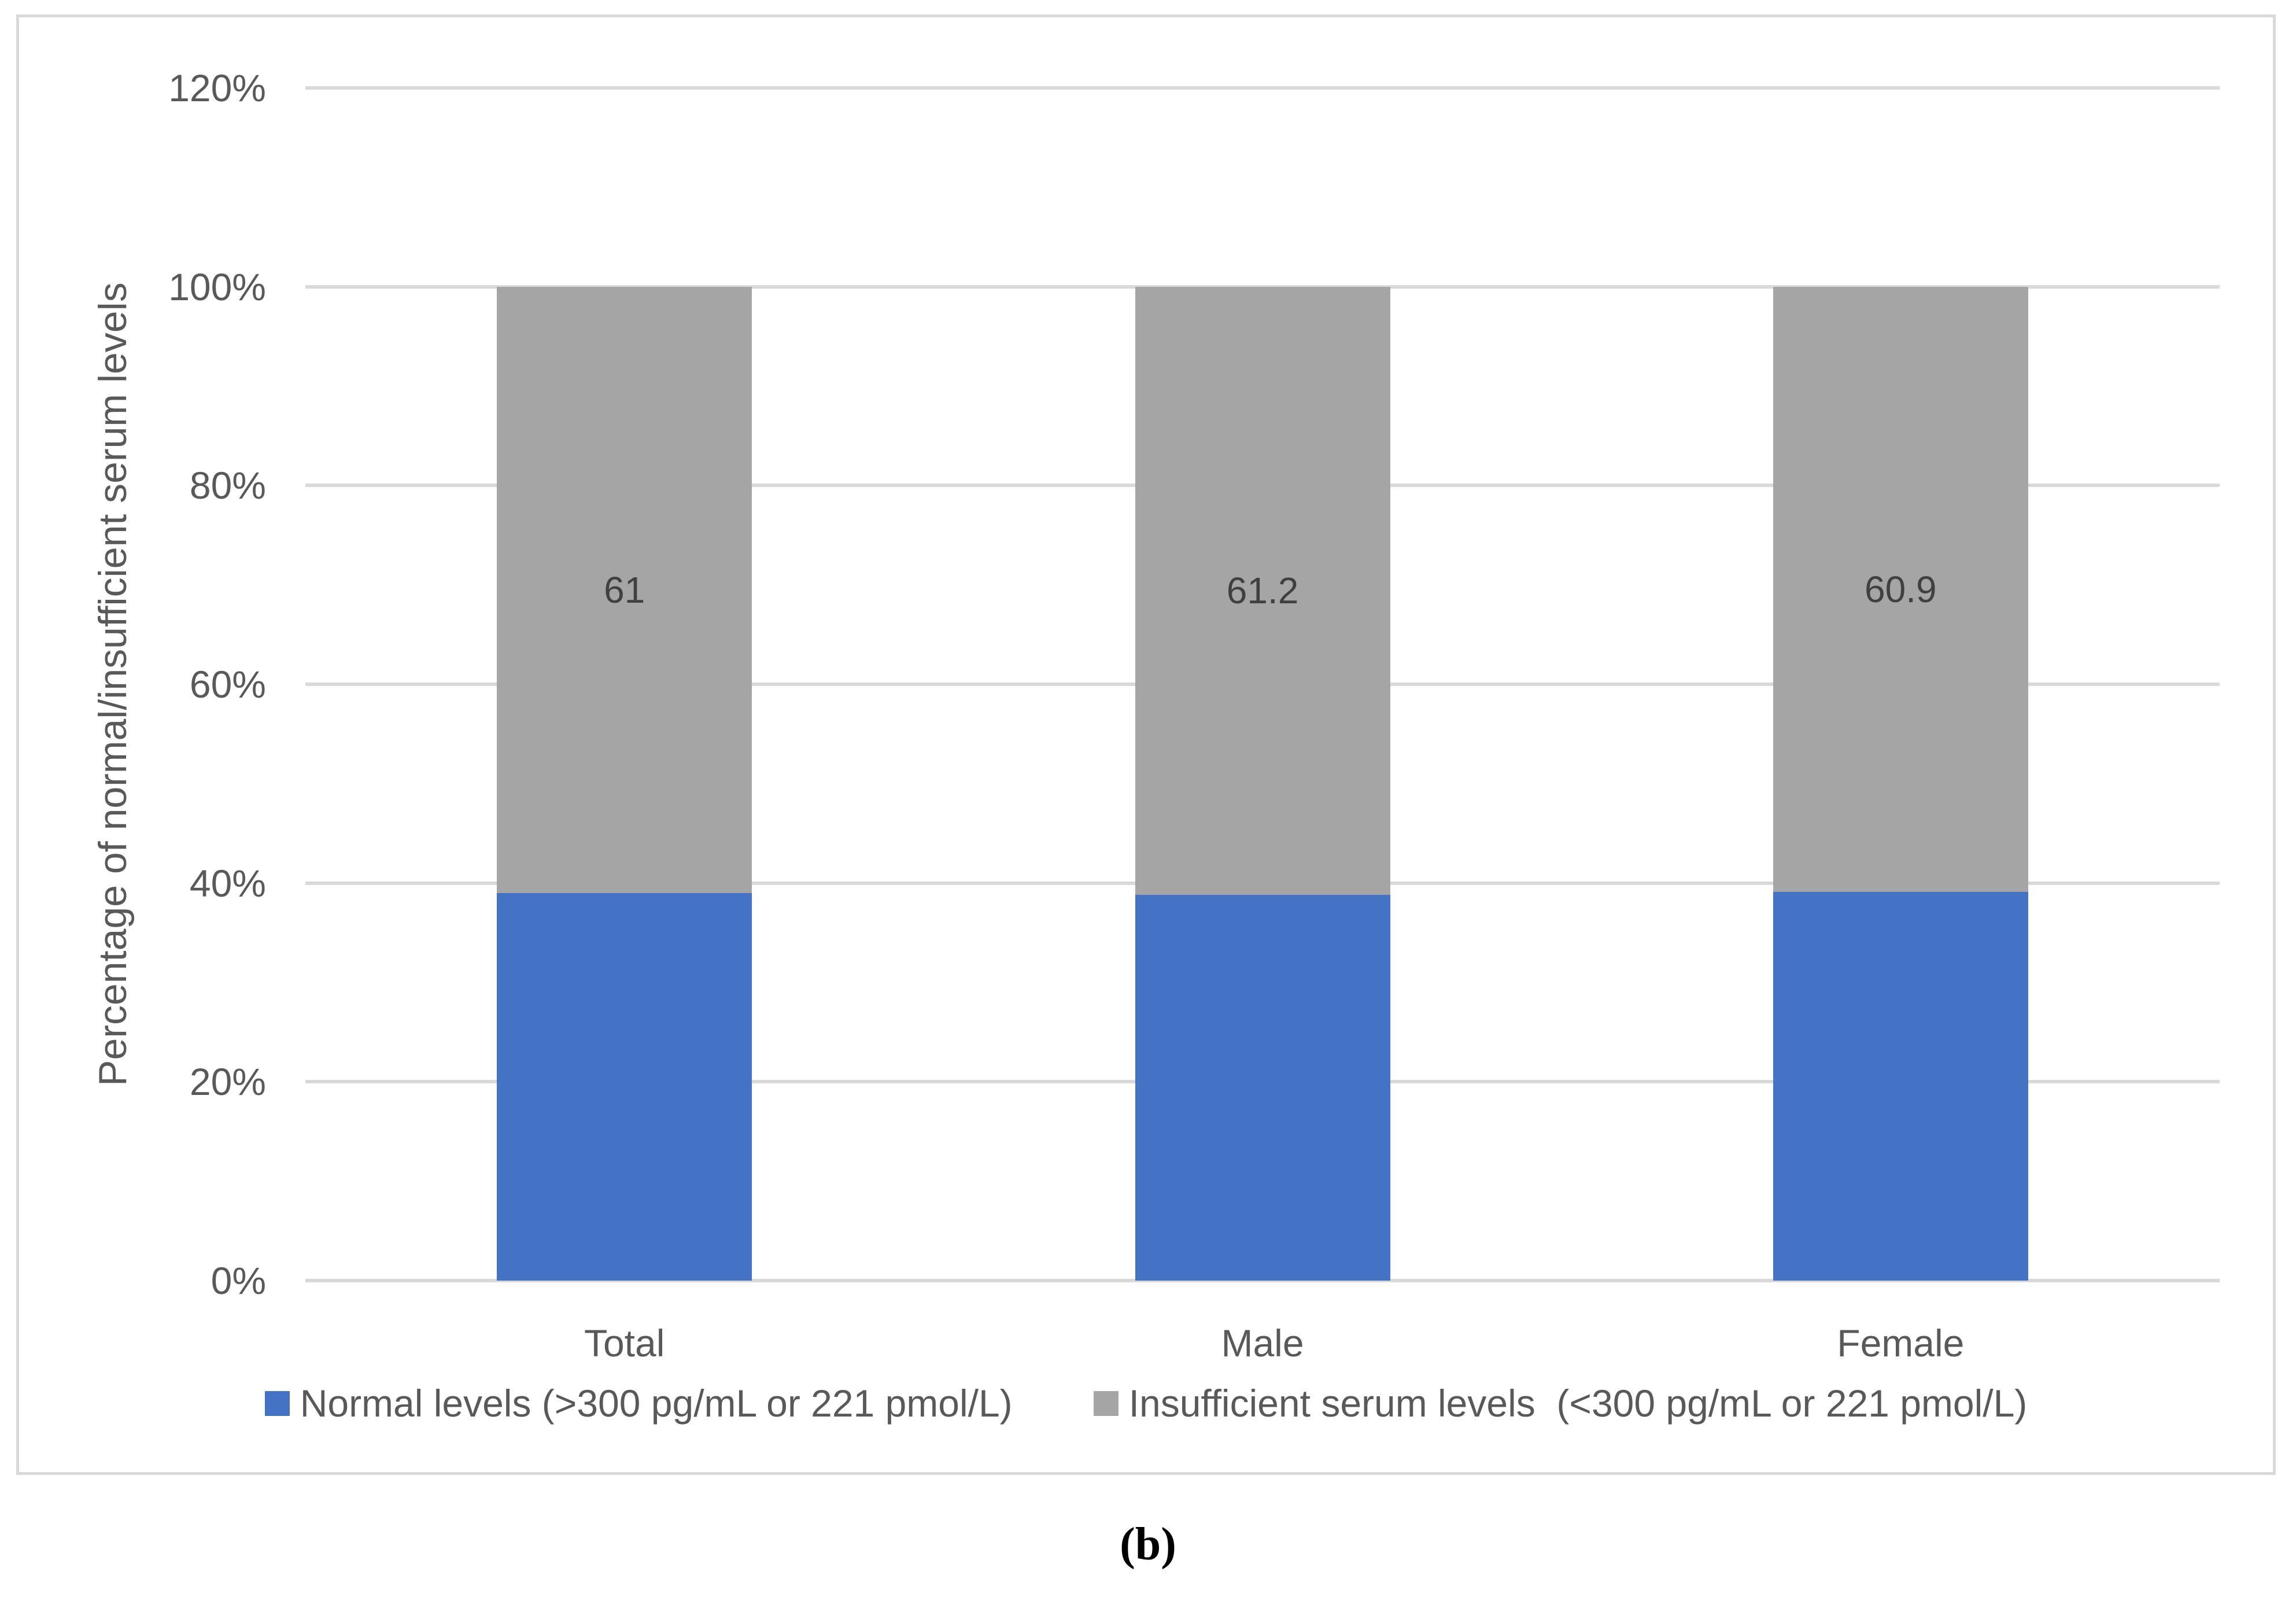 The height and width of the screenshot is (1597, 2296). Describe the element at coordinates (1148, 1544) in the screenshot. I see `figure-caption: (b)` at that location.